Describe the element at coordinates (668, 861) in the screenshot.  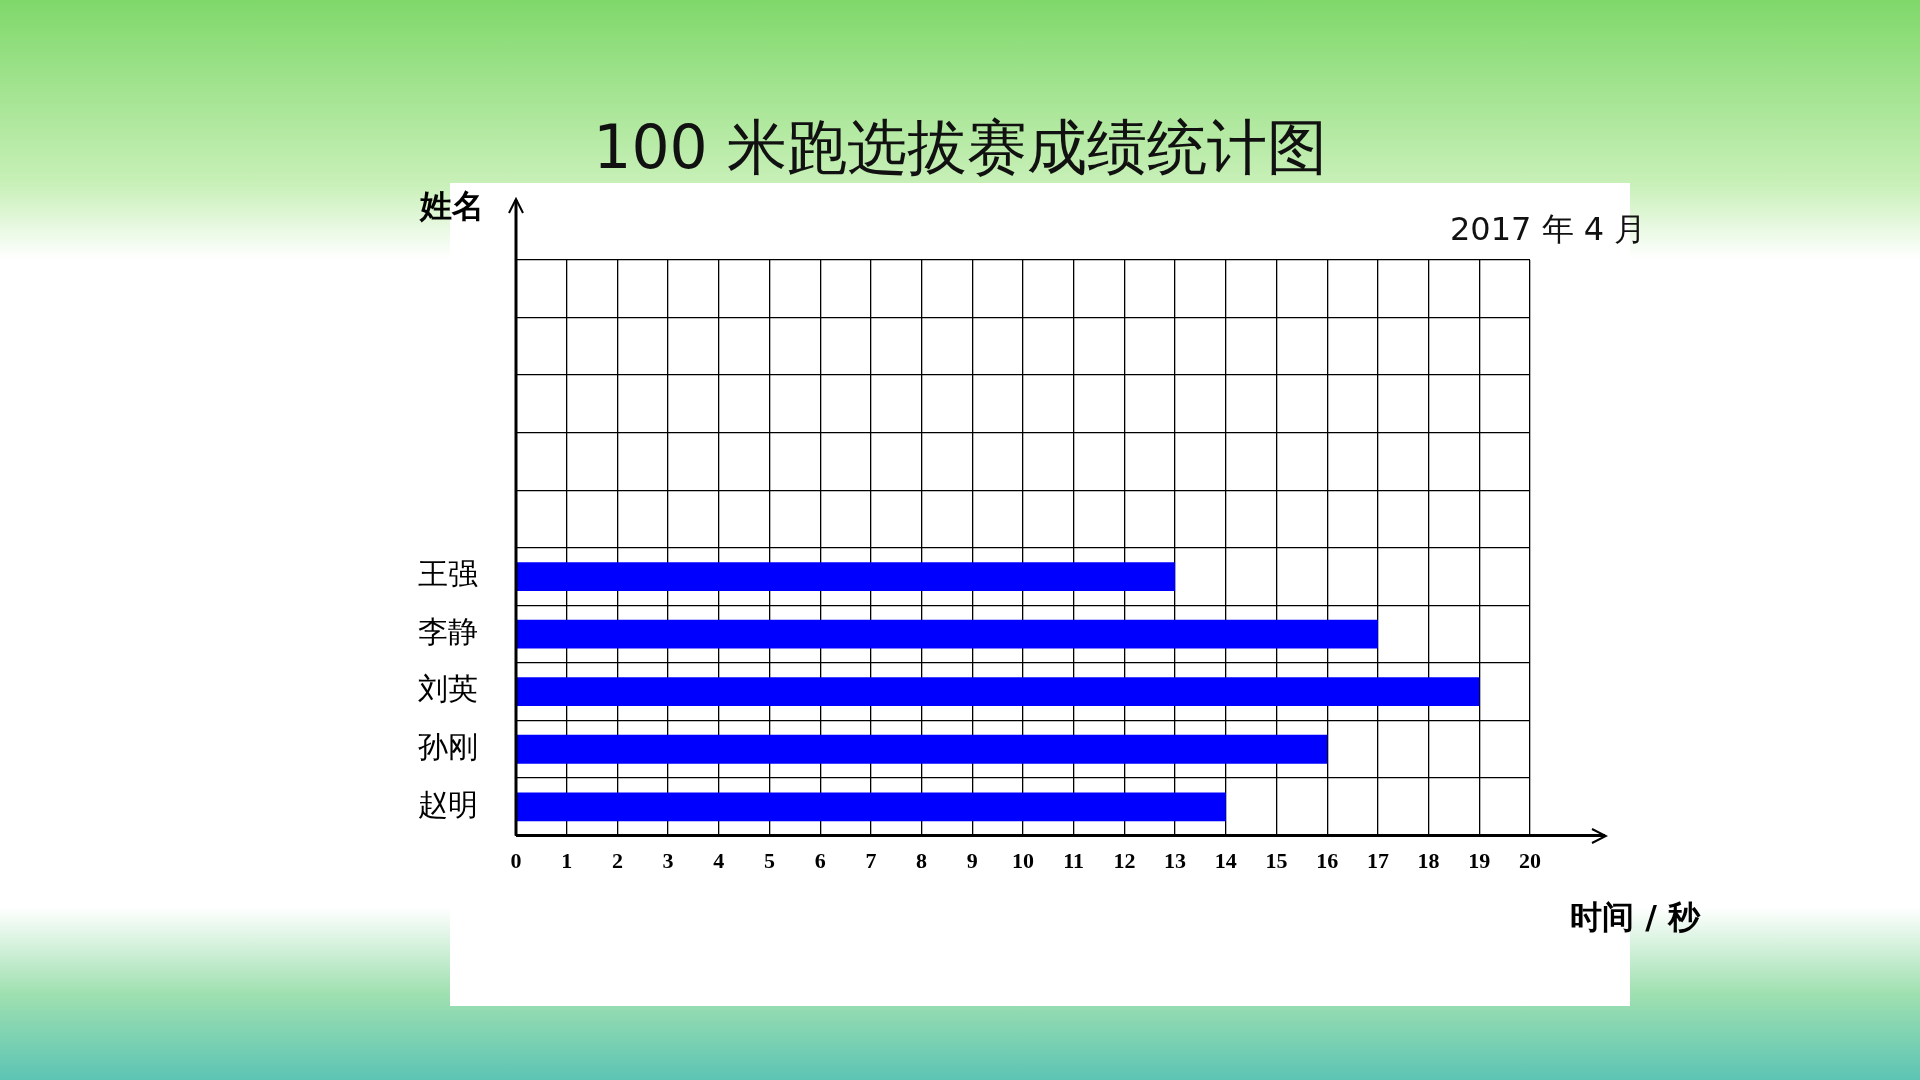
I see `x-tick-label: 3` at that location.